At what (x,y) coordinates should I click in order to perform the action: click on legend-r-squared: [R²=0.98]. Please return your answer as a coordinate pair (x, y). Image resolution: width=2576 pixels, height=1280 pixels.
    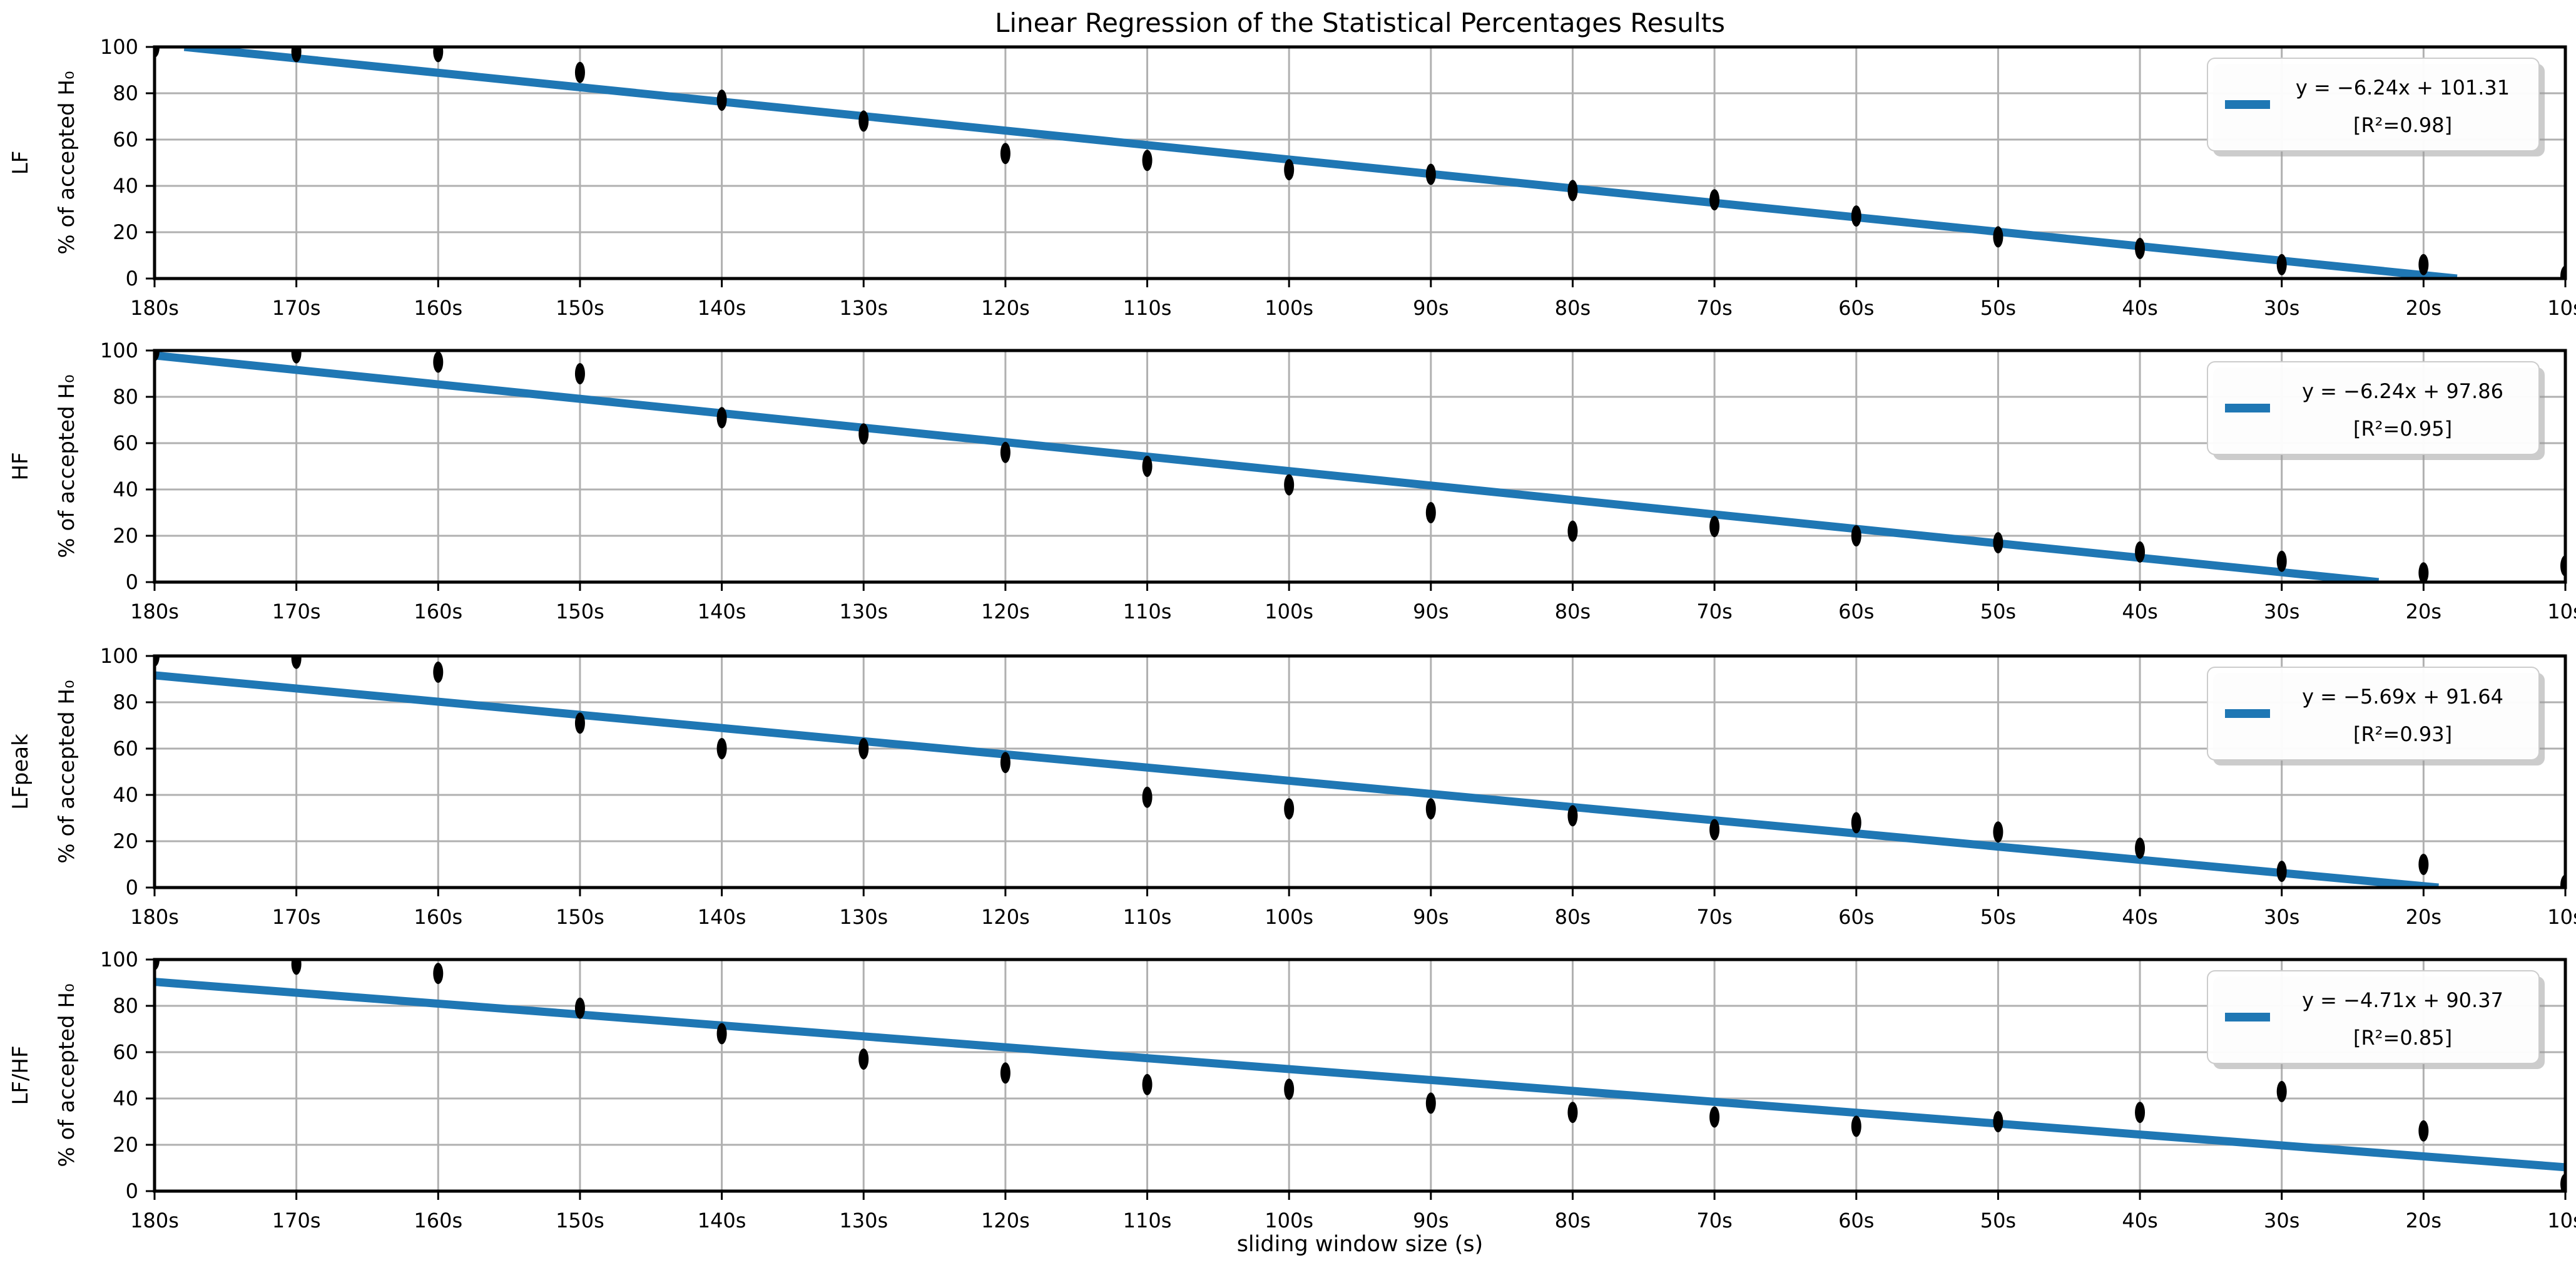
    Looking at the image, I should click on (2402, 125).